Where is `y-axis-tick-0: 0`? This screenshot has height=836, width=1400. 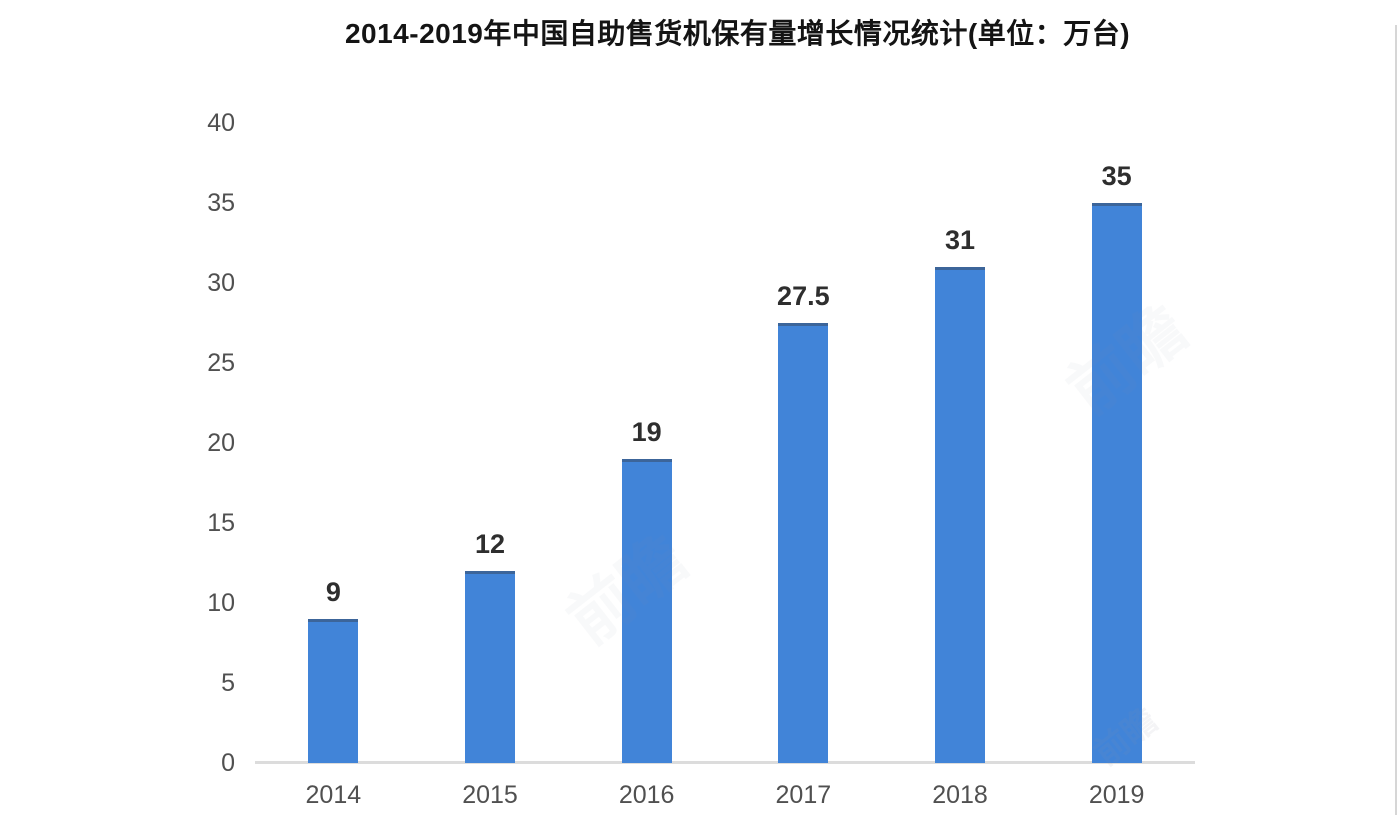 y-axis-tick-0: 0 is located at coordinates (228, 763).